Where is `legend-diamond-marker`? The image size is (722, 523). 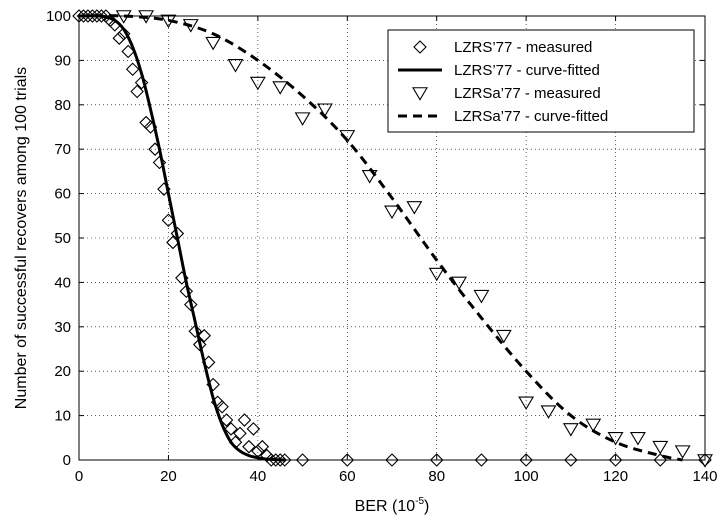
legend-diamond-marker is located at coordinates (420, 47).